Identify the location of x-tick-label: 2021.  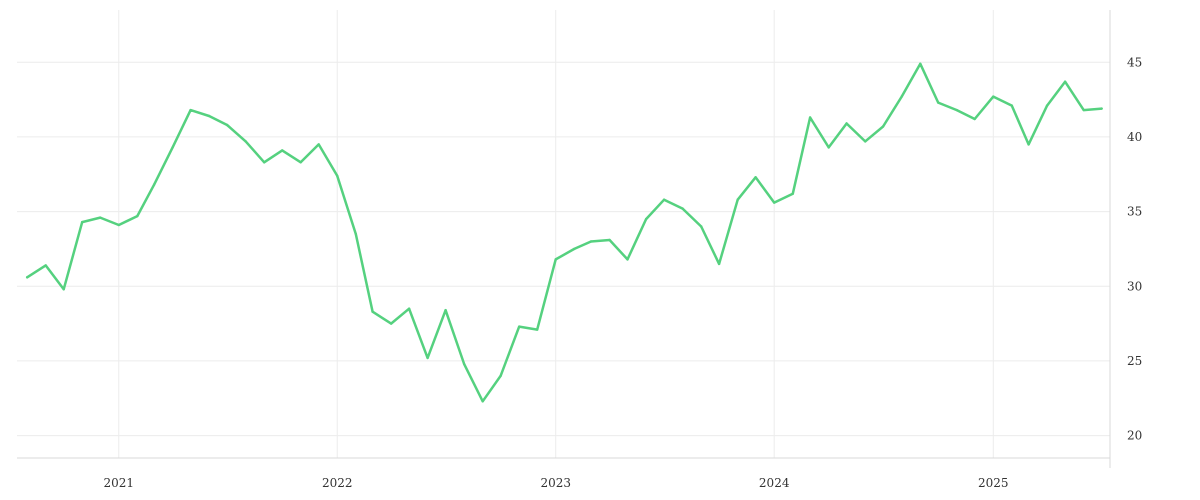
(118, 483).